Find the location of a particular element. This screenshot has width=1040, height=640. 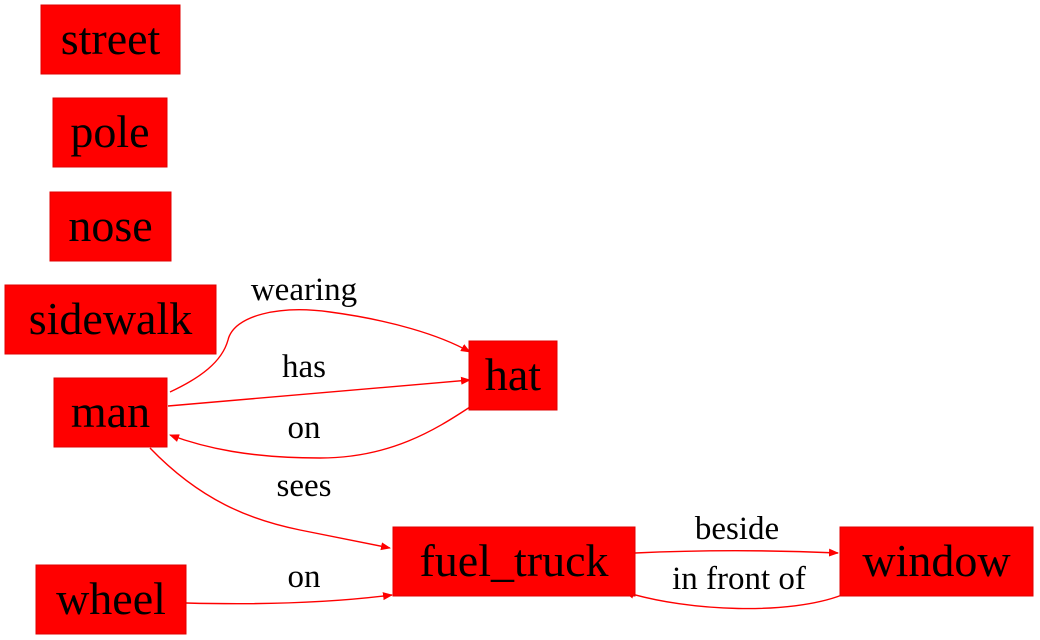

node-pole: pole is located at coordinates (110, 132).